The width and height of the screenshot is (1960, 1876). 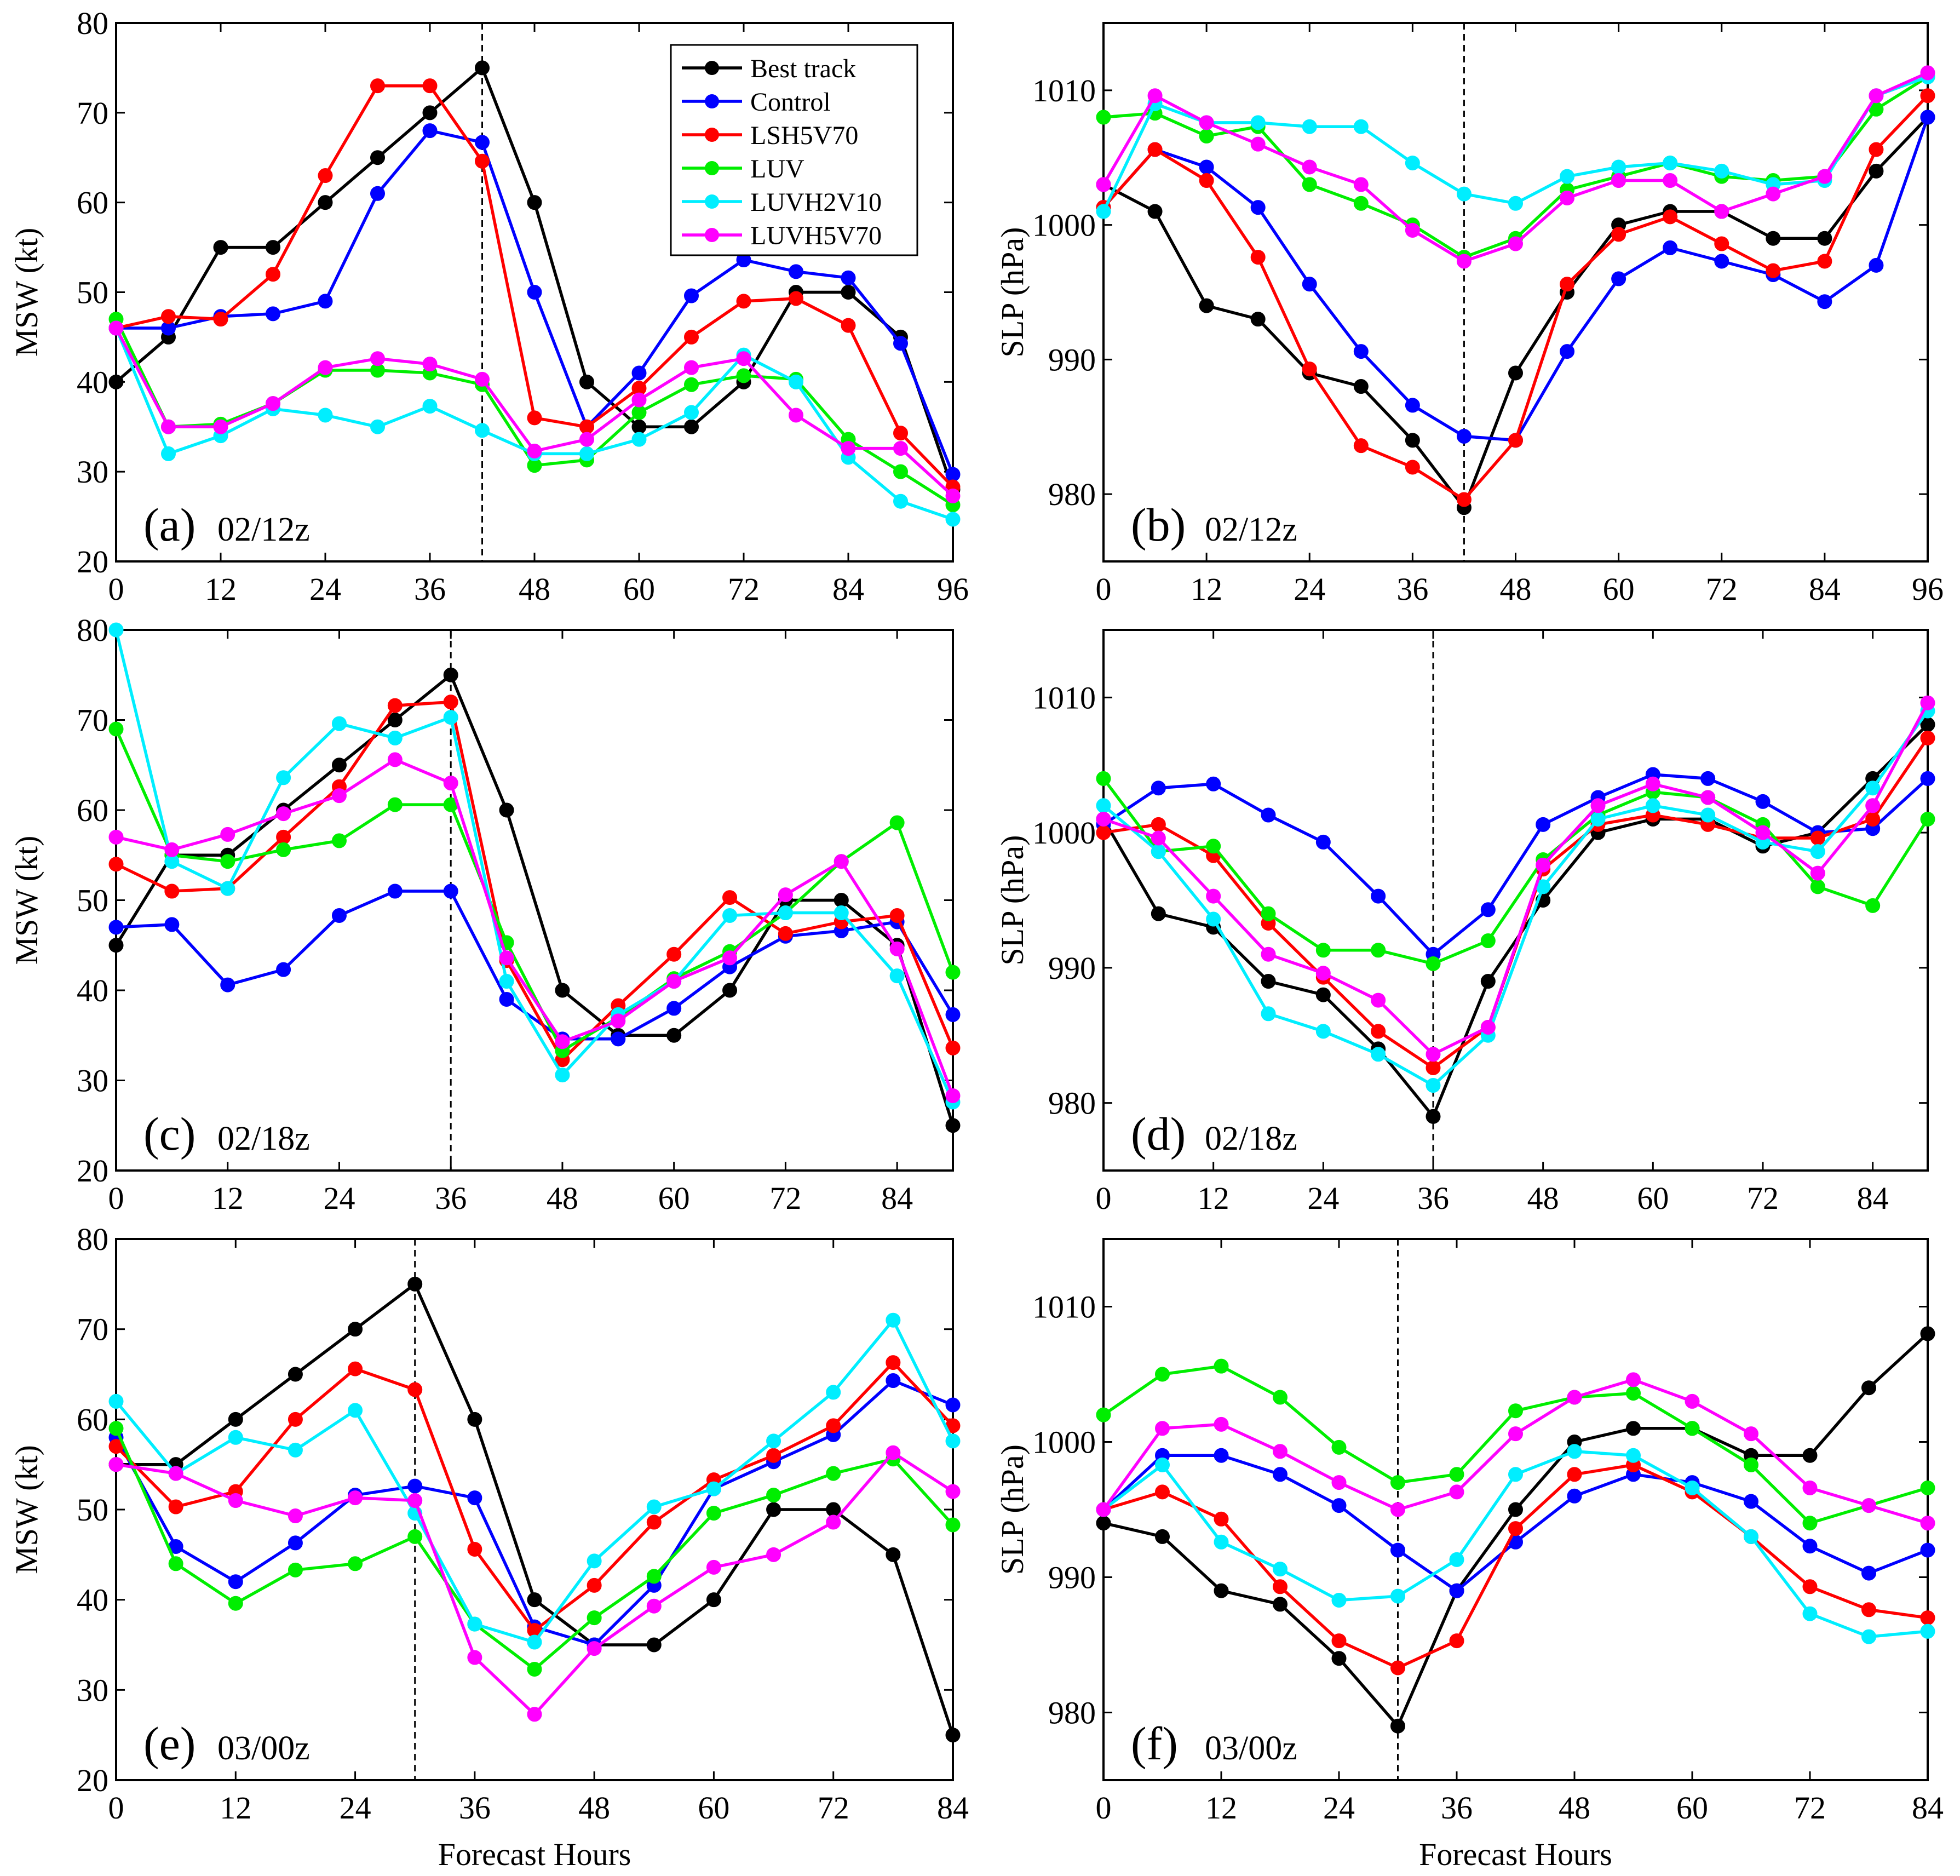 What do you see at coordinates (1251, 1138) in the screenshot?
I see `init-time-label: 02/18z` at bounding box center [1251, 1138].